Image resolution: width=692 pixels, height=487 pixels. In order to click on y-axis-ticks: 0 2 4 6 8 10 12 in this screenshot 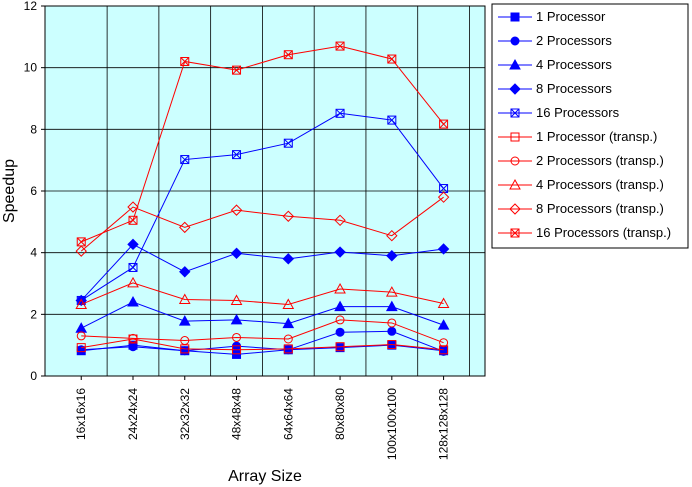, I will do `click(34, 191)`.